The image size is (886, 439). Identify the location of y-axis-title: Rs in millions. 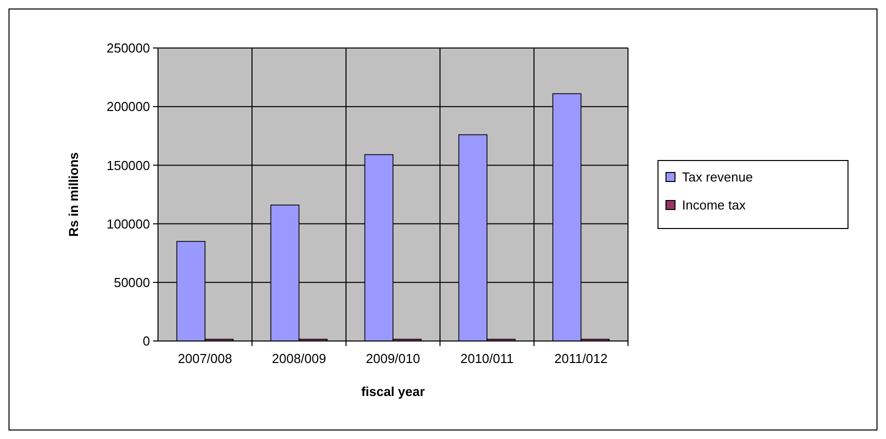
(73, 194).